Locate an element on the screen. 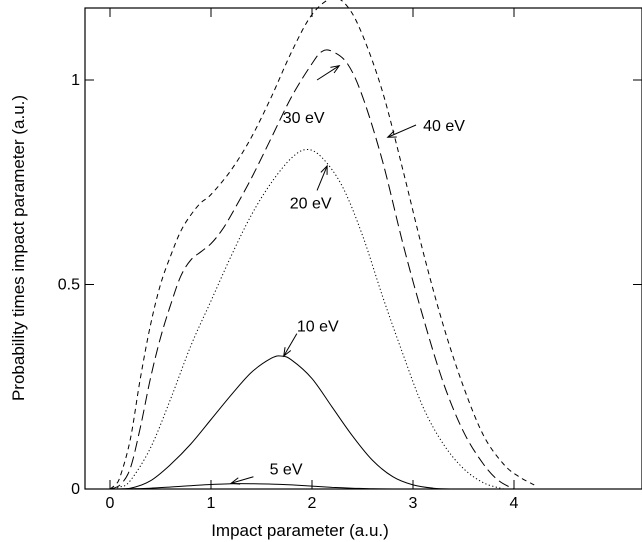 The image size is (642, 542). x-tick-label: 1 is located at coordinates (211, 503).